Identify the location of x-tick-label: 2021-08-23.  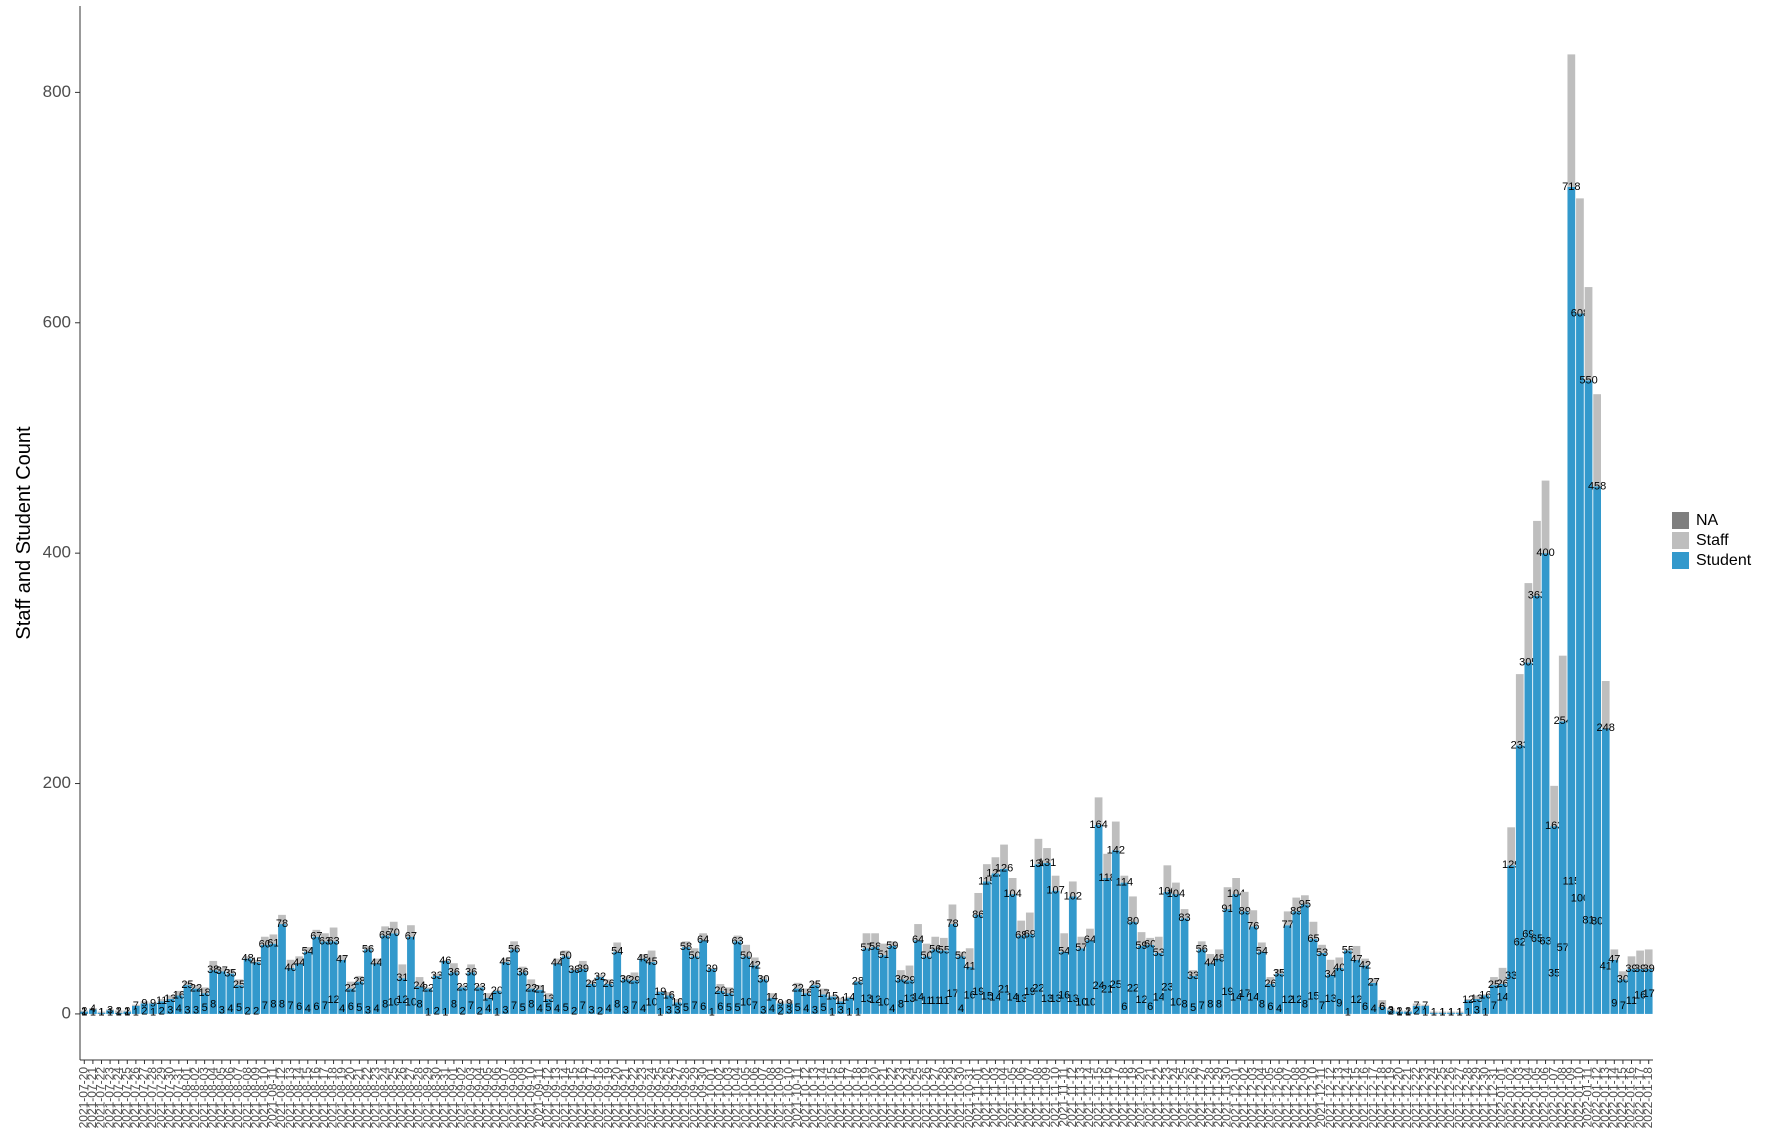
(376, 1098).